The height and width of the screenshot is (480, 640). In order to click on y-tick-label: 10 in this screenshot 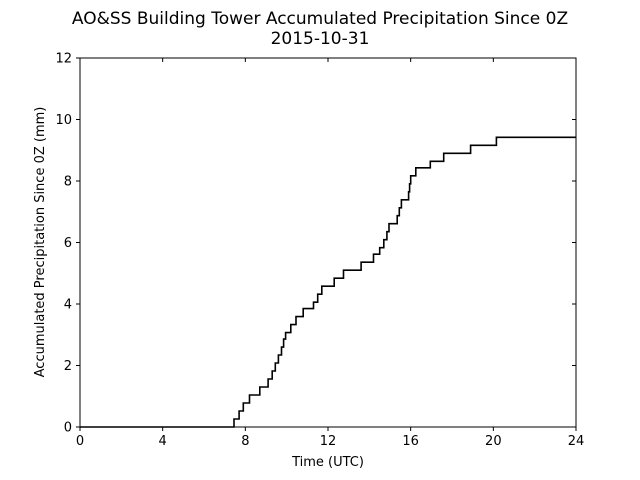, I will do `click(63, 120)`.